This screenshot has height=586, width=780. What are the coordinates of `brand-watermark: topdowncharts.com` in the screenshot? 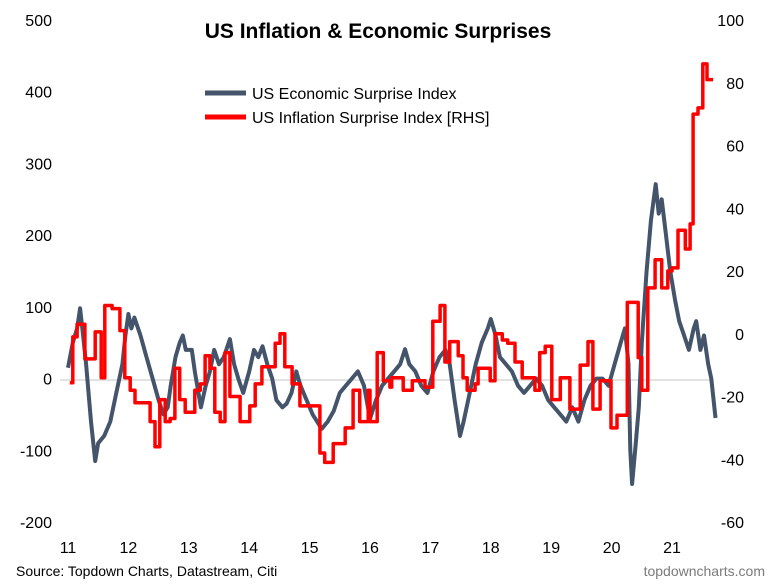 It's located at (704, 571).